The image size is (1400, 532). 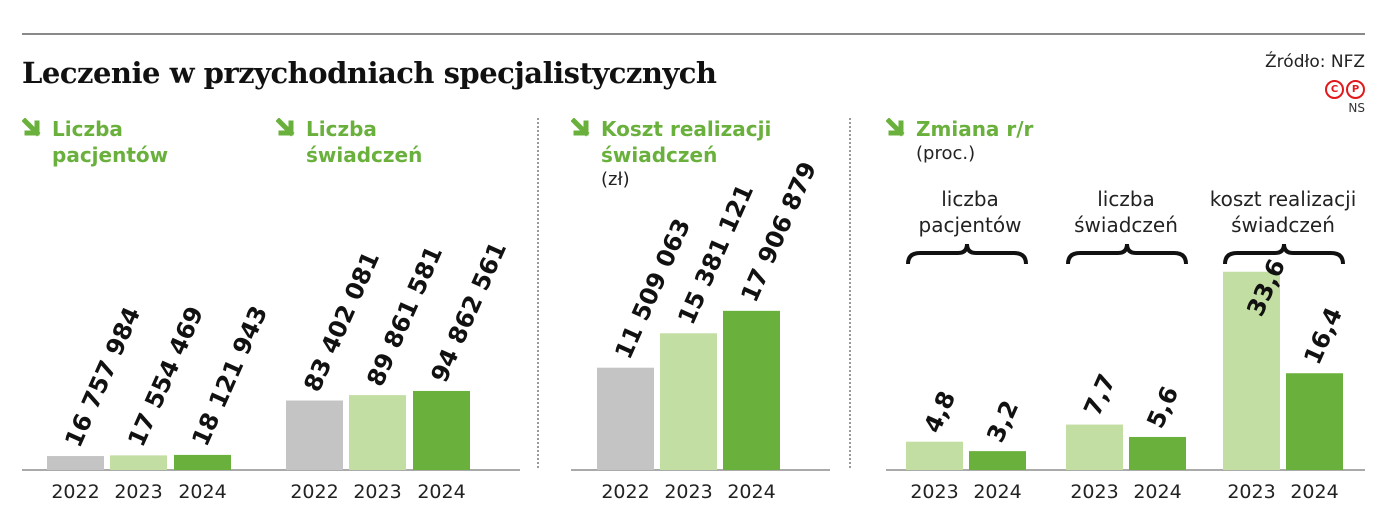 I want to click on services-tick-label-2024: 2024, so click(x=441, y=492).